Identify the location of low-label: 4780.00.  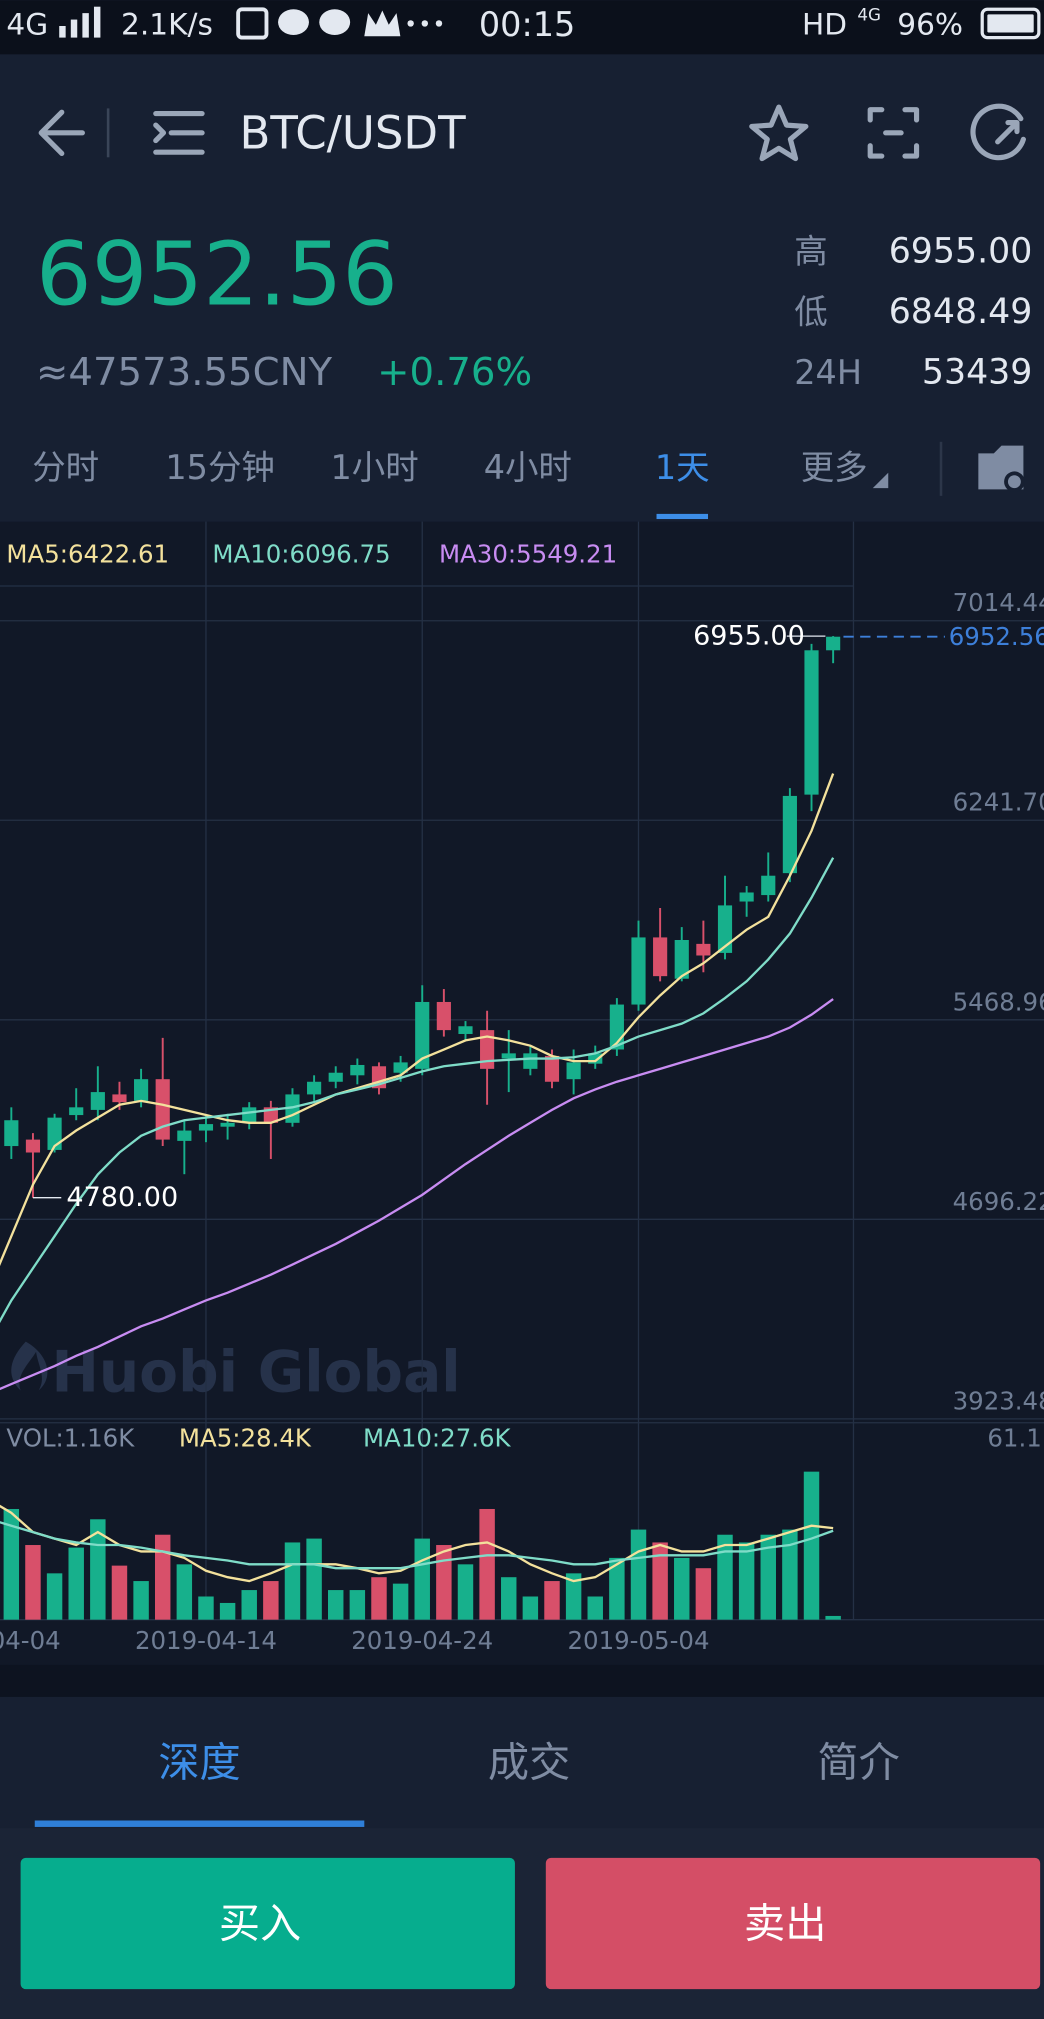
(122, 1197).